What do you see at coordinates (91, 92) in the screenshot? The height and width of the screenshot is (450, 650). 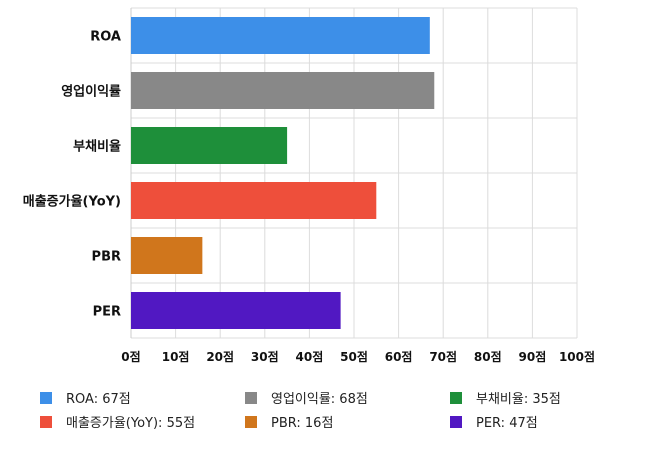 I see `category-label: 영업이익률` at bounding box center [91, 92].